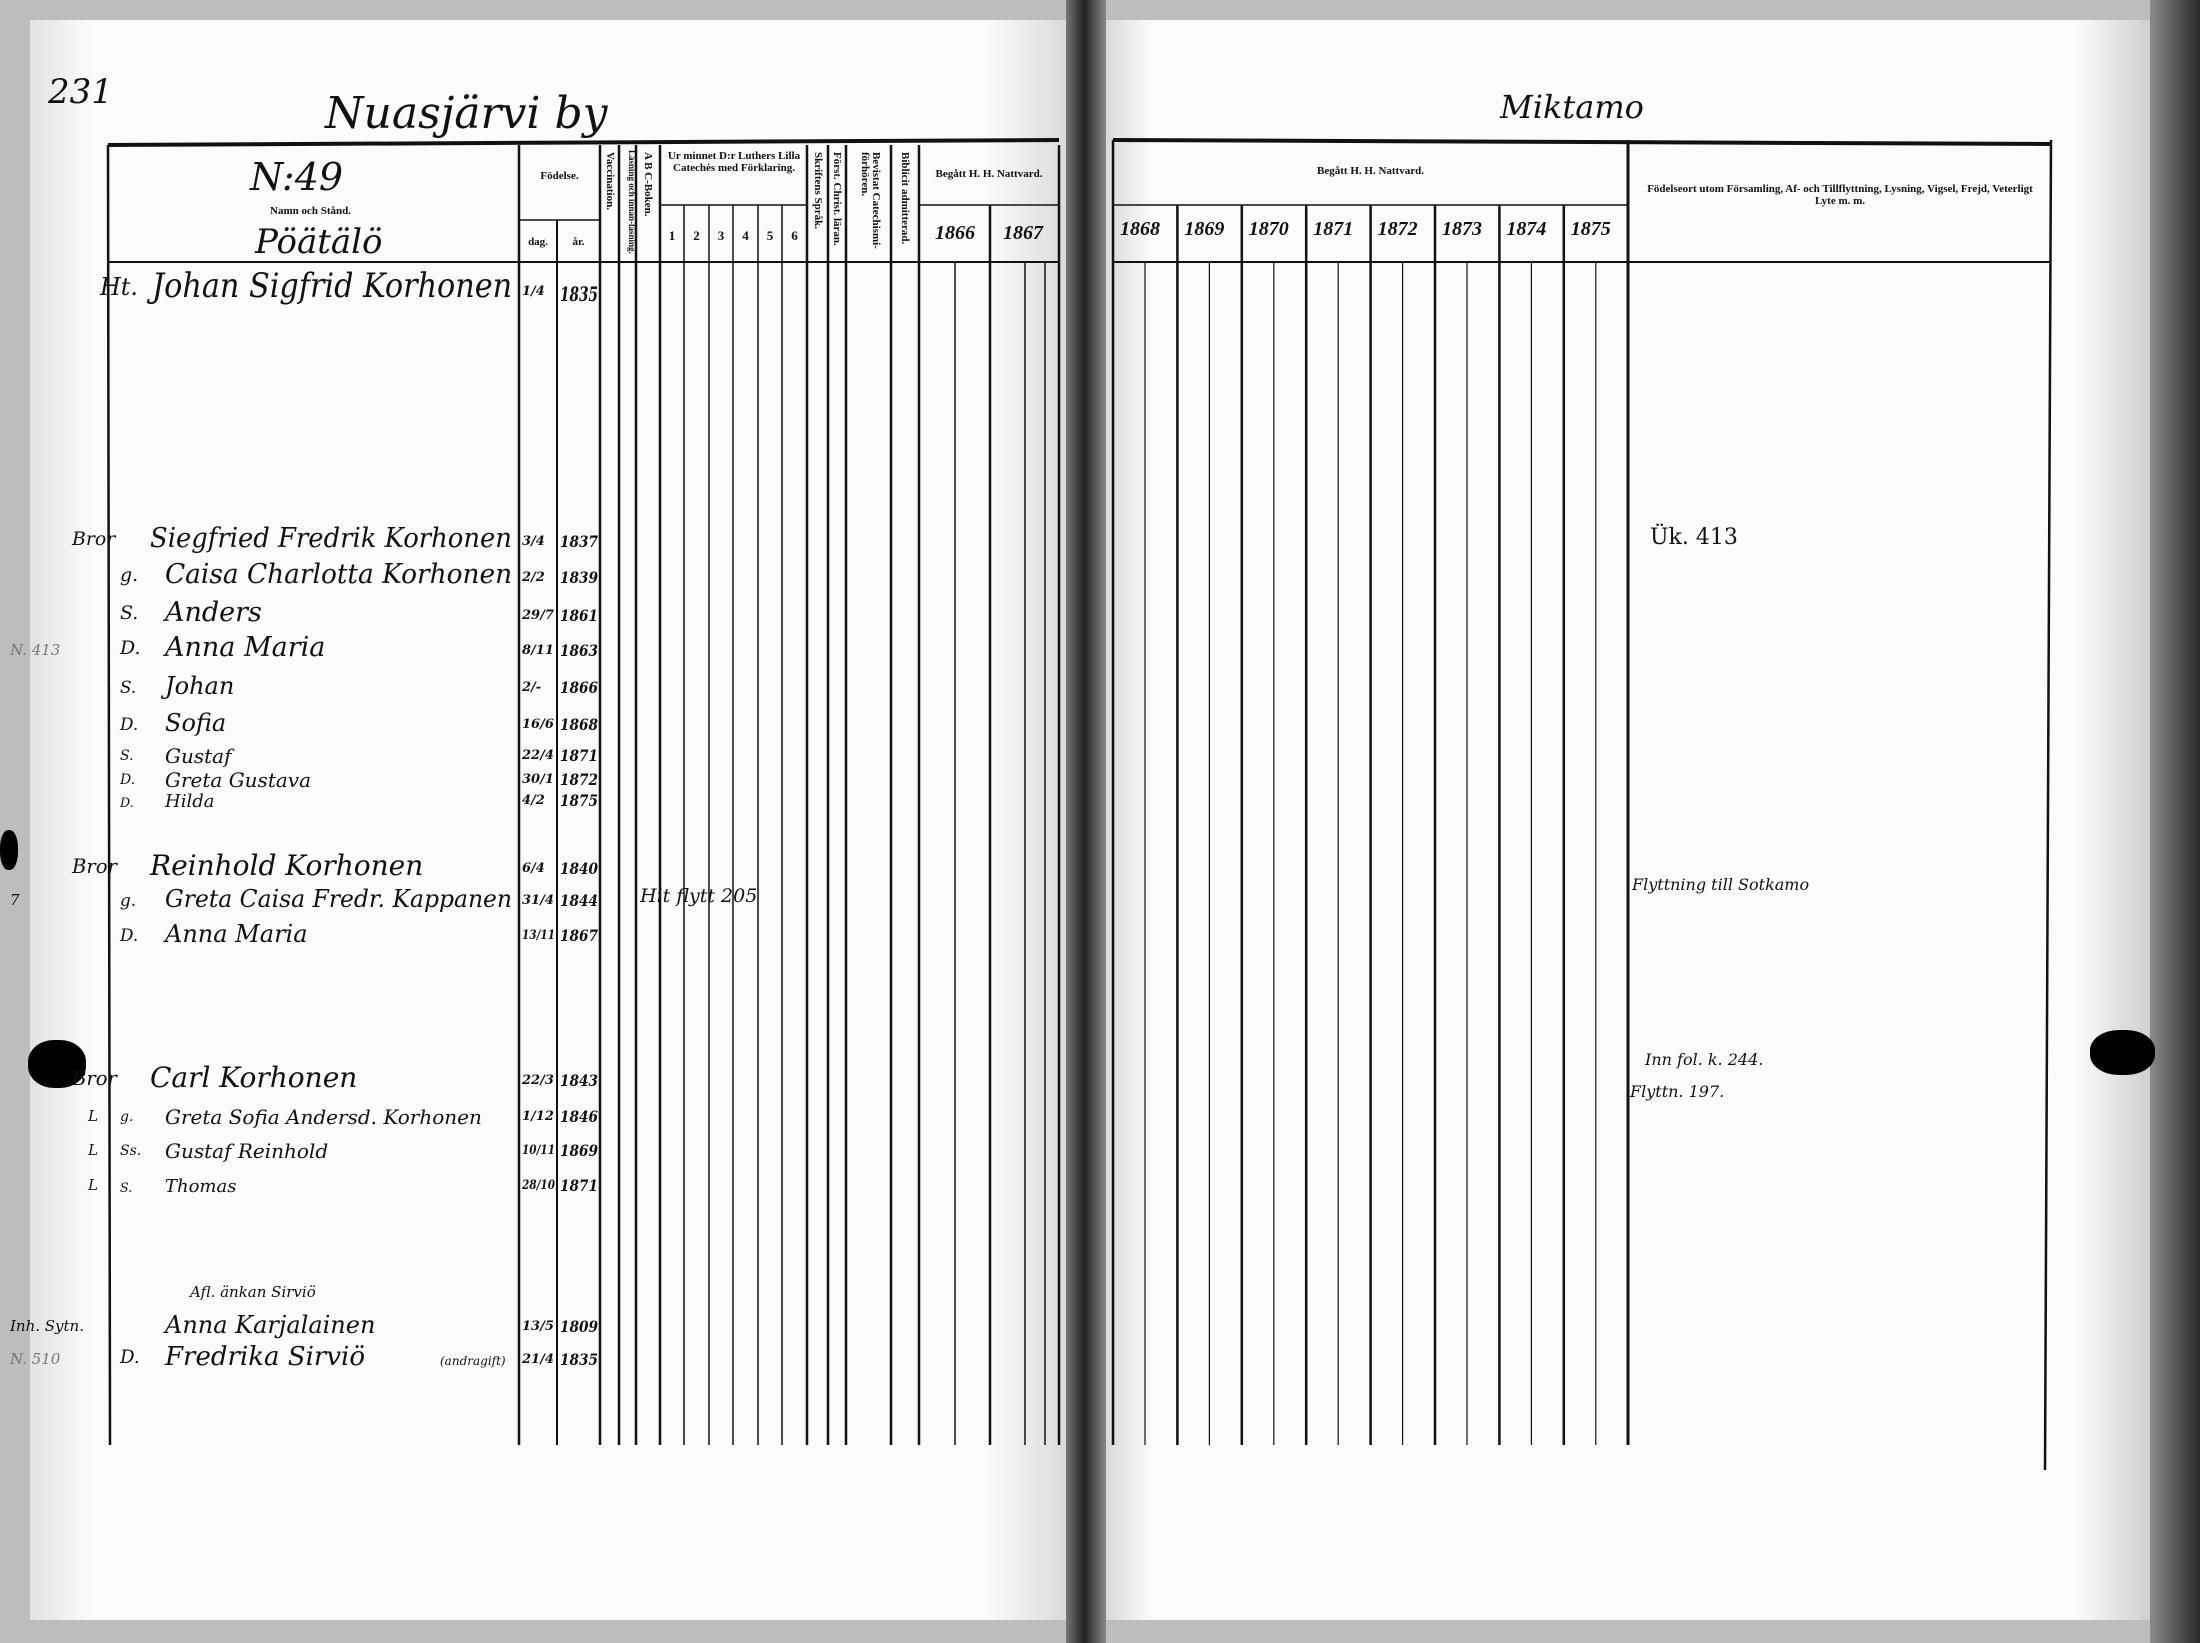  What do you see at coordinates (538, 1185) in the screenshot?
I see `birth-day: 28/10` at bounding box center [538, 1185].